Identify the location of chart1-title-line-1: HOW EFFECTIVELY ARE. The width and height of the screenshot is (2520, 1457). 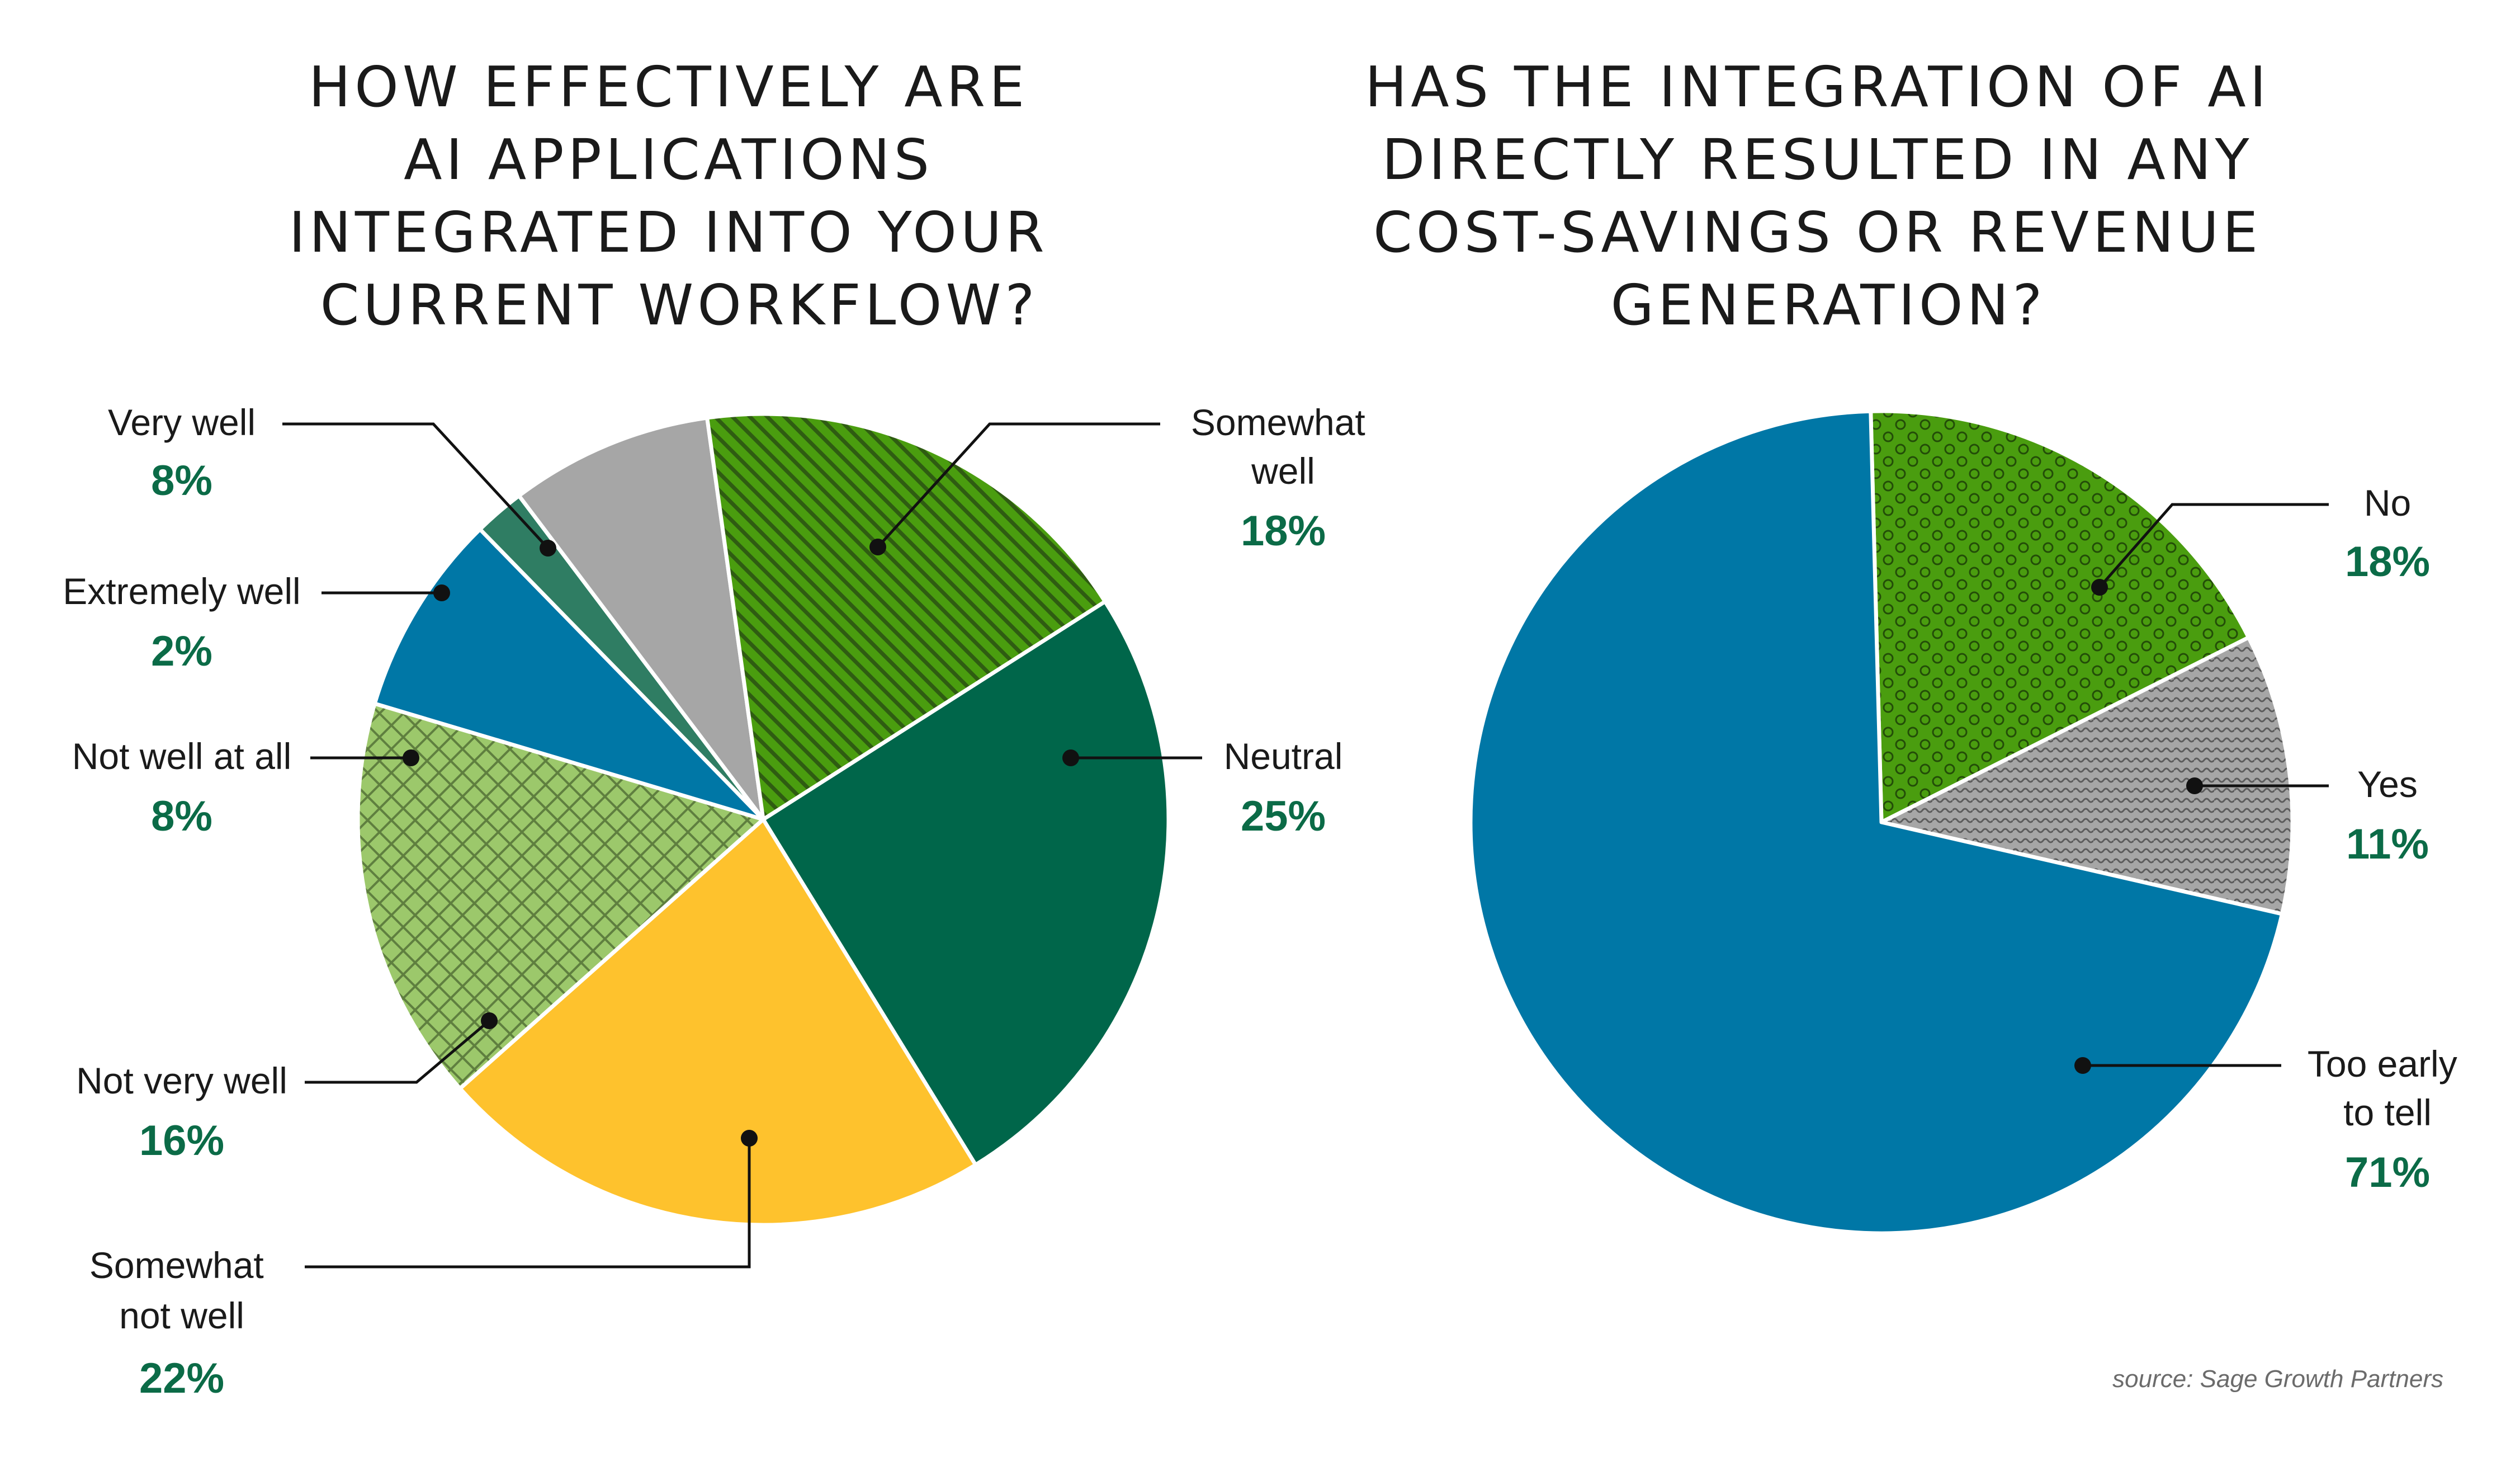
(669, 87).